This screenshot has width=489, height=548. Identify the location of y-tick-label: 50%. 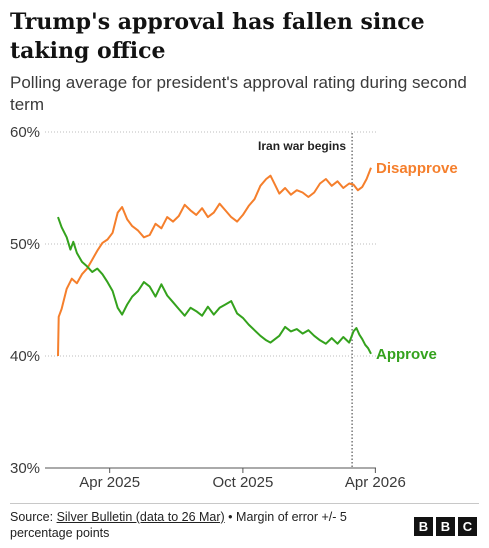
(25, 244).